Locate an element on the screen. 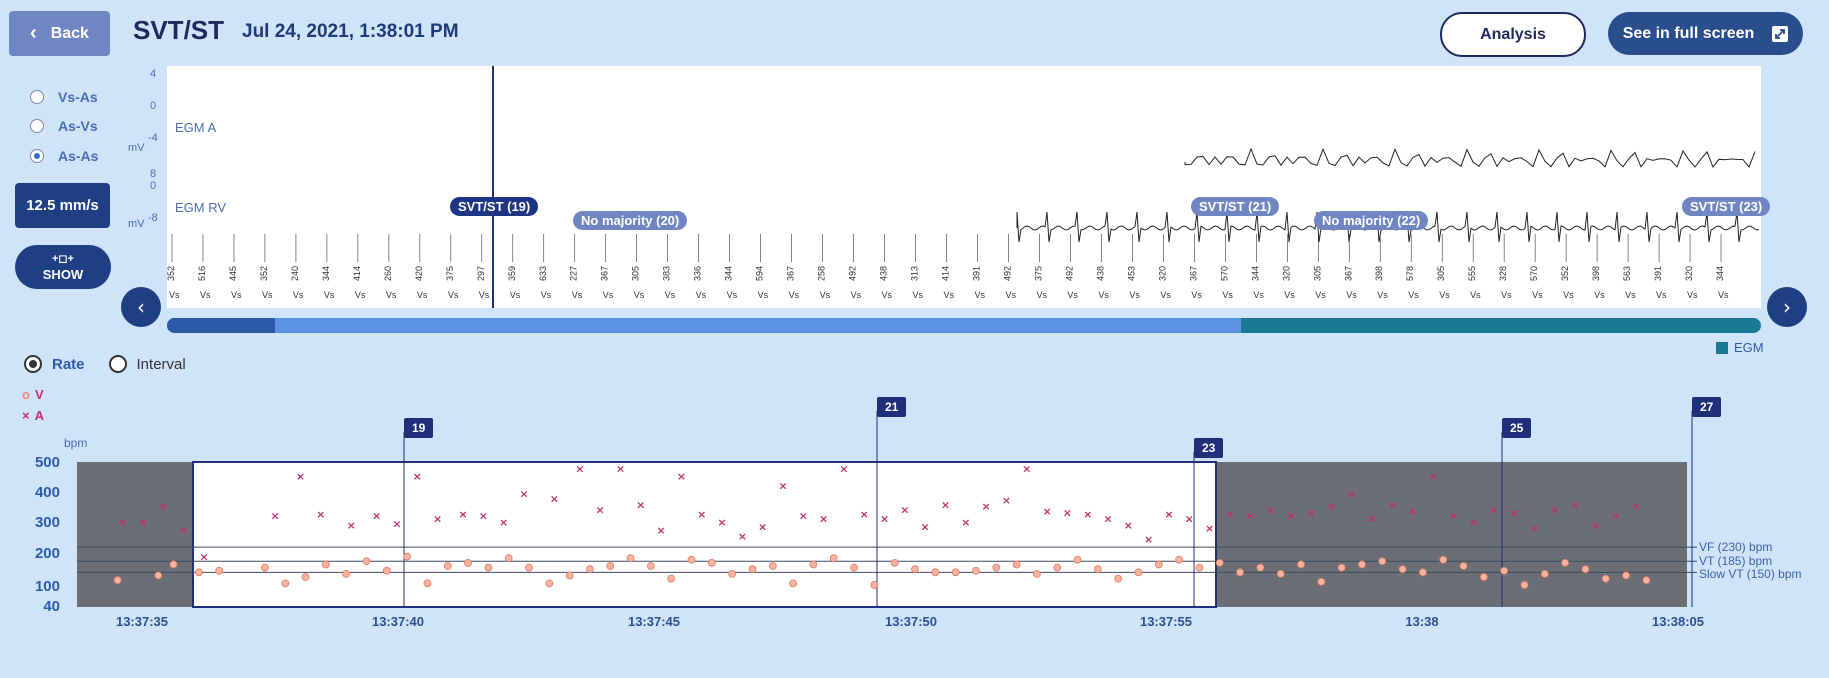  marker-interval-label: 367 is located at coordinates (1193, 273).